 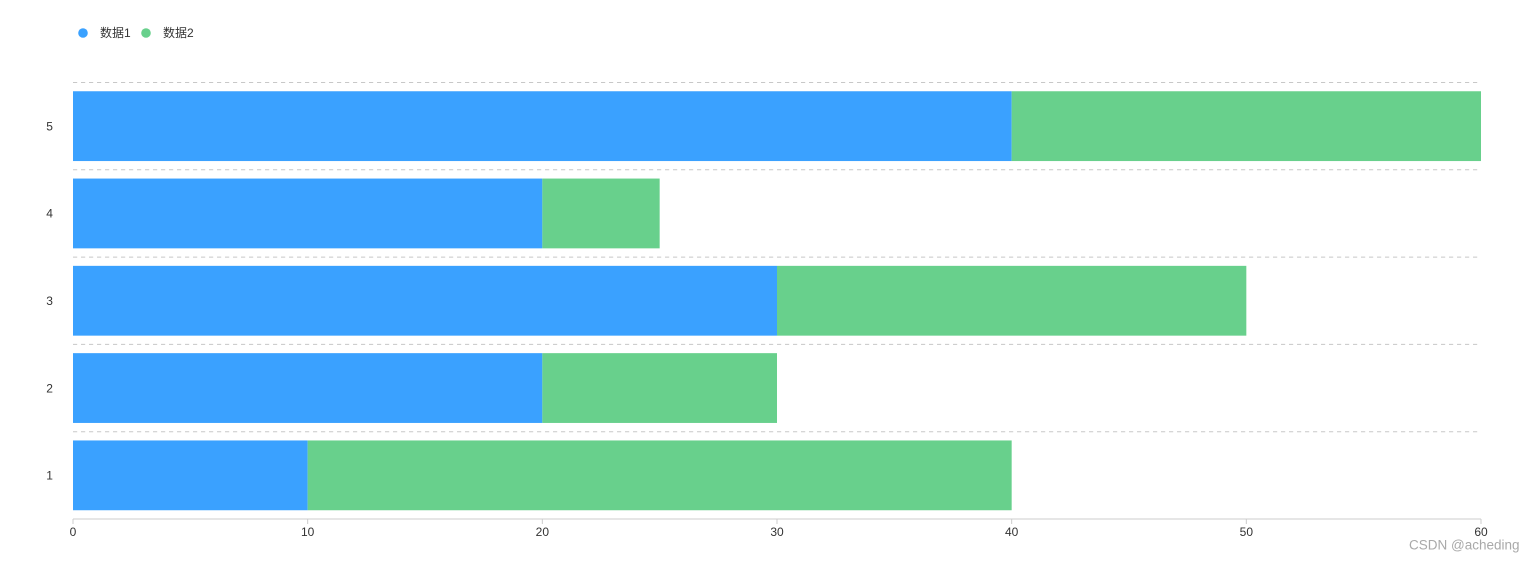 What do you see at coordinates (49, 388) in the screenshot?
I see `svg-text: 2` at bounding box center [49, 388].